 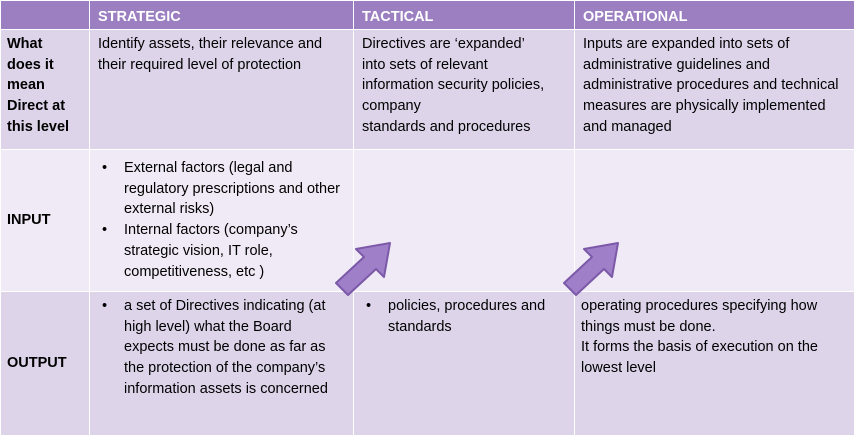 I want to click on row-label-output: OUTPUT, so click(x=45, y=364).